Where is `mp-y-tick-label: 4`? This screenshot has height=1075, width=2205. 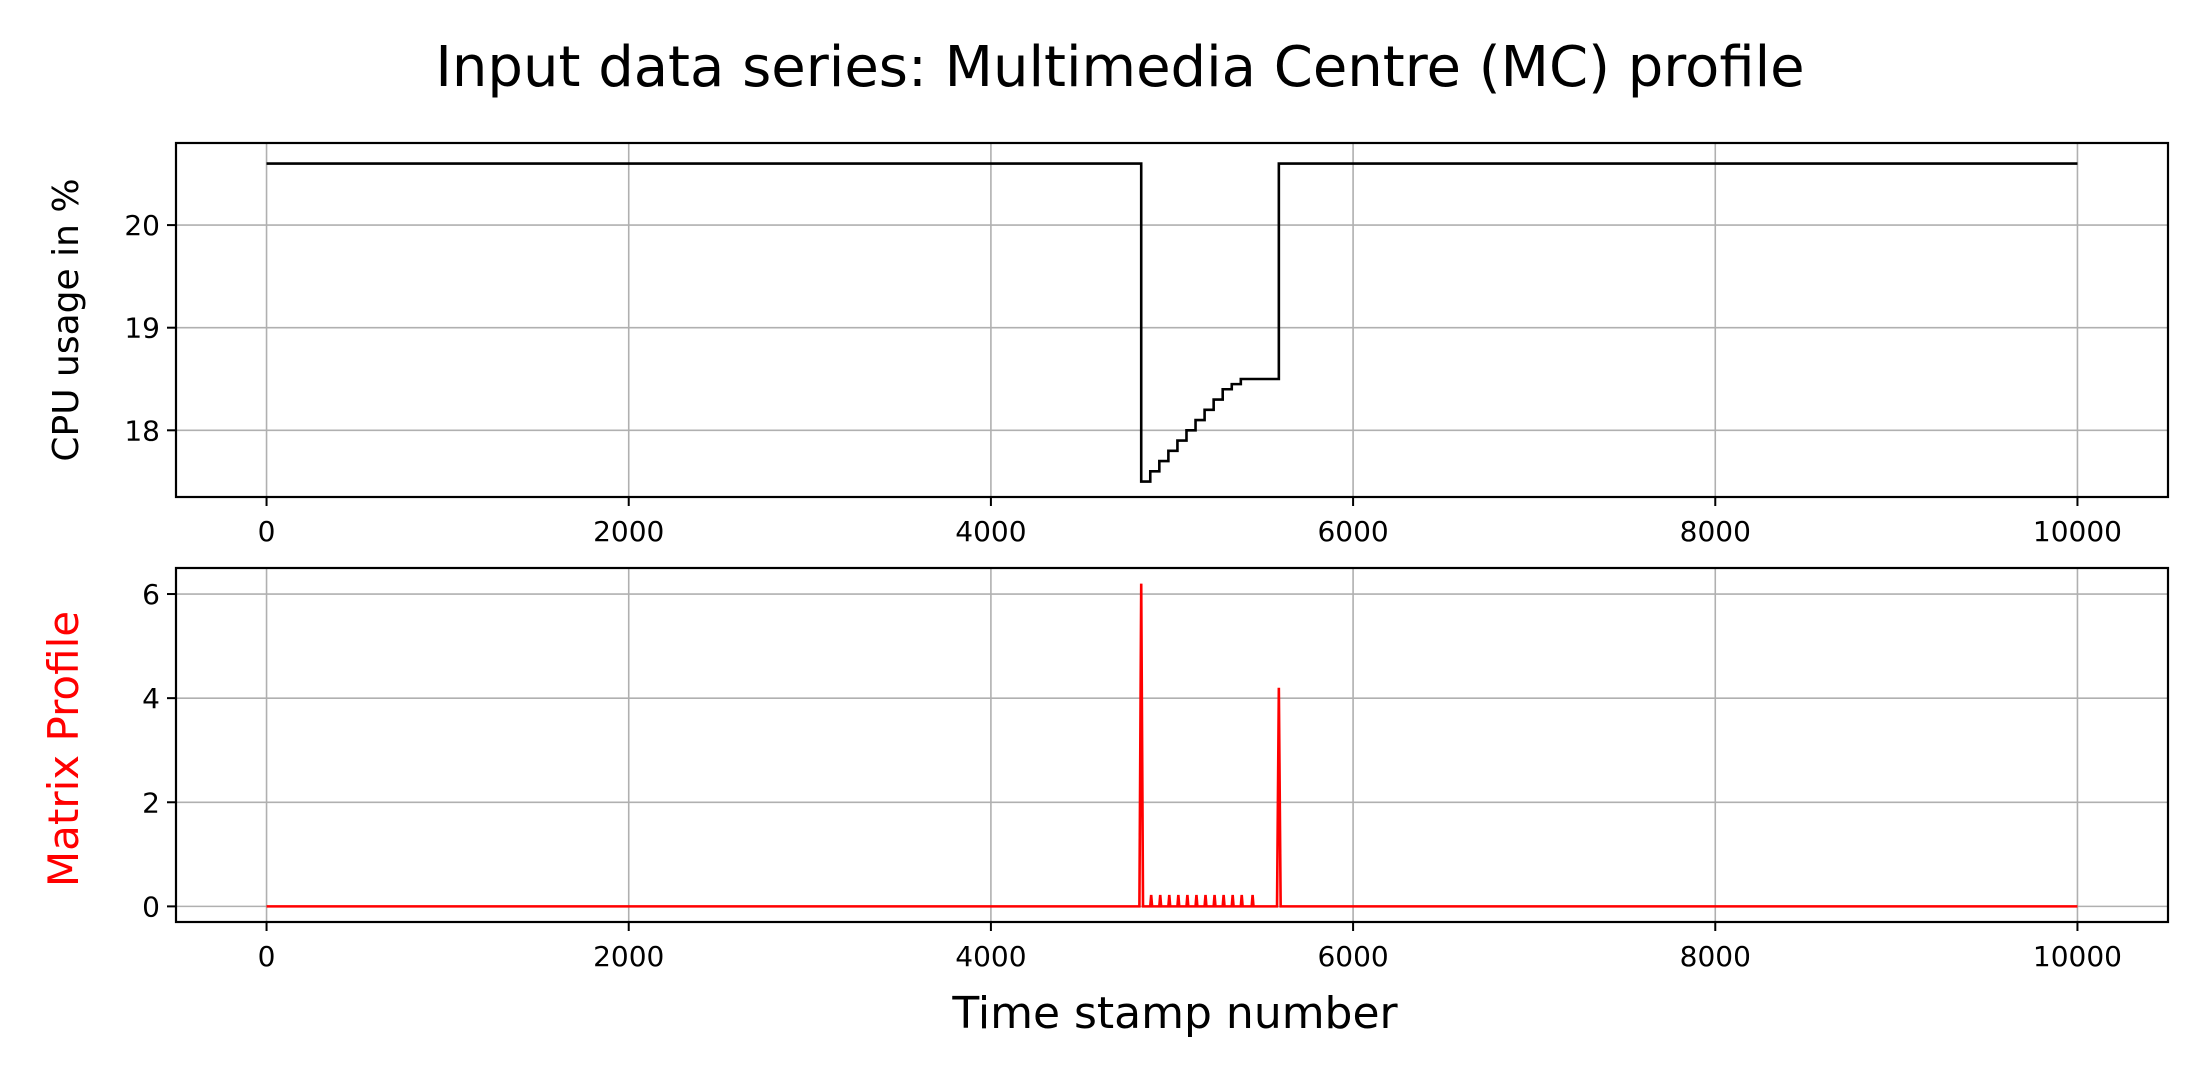
mp-y-tick-label: 4 is located at coordinates (151, 698).